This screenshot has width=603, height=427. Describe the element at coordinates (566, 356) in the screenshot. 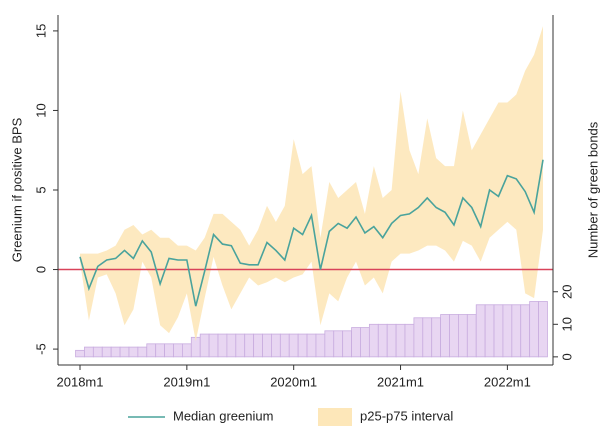

I see `y2-tick-label: 0` at that location.